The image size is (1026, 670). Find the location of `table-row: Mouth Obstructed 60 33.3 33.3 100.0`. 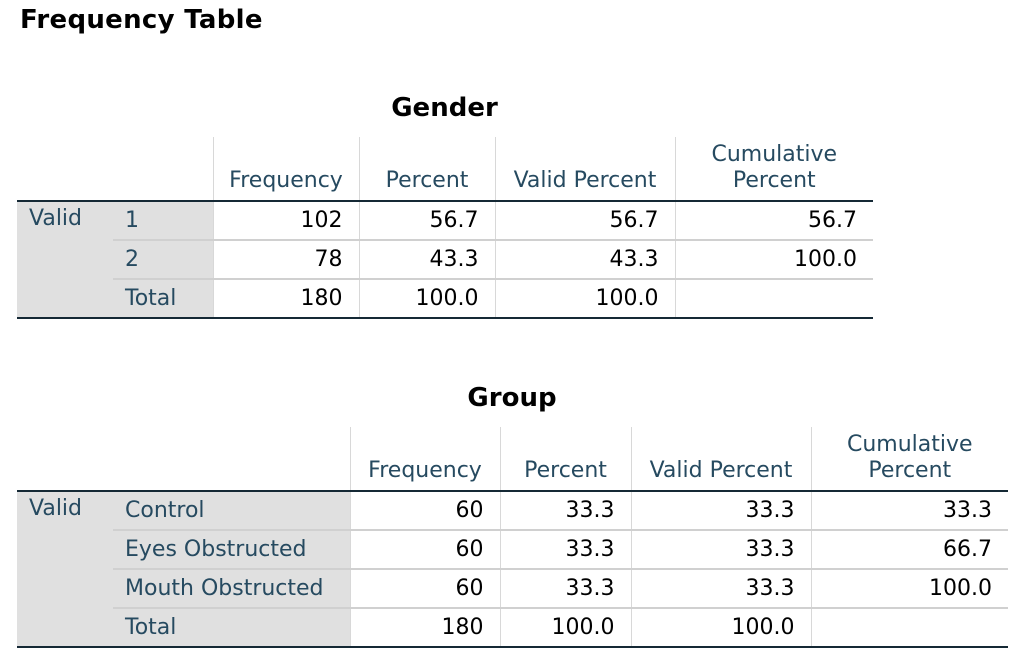

table-row: Mouth Obstructed 60 33.3 33.3 100.0 is located at coordinates (512, 588).